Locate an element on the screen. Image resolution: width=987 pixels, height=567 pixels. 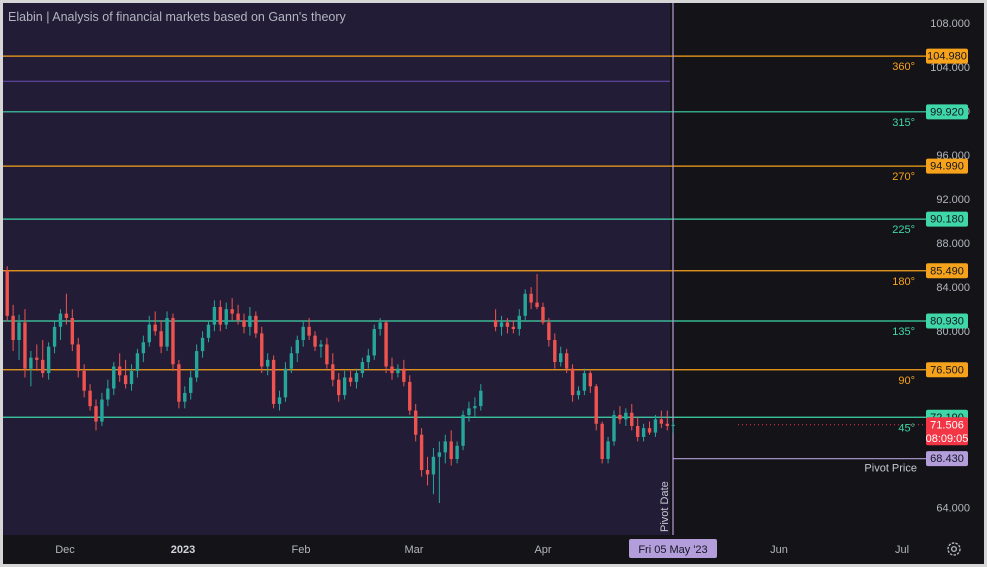
current-price-badge: 71.506 08:09:05 is located at coordinates (947, 431).